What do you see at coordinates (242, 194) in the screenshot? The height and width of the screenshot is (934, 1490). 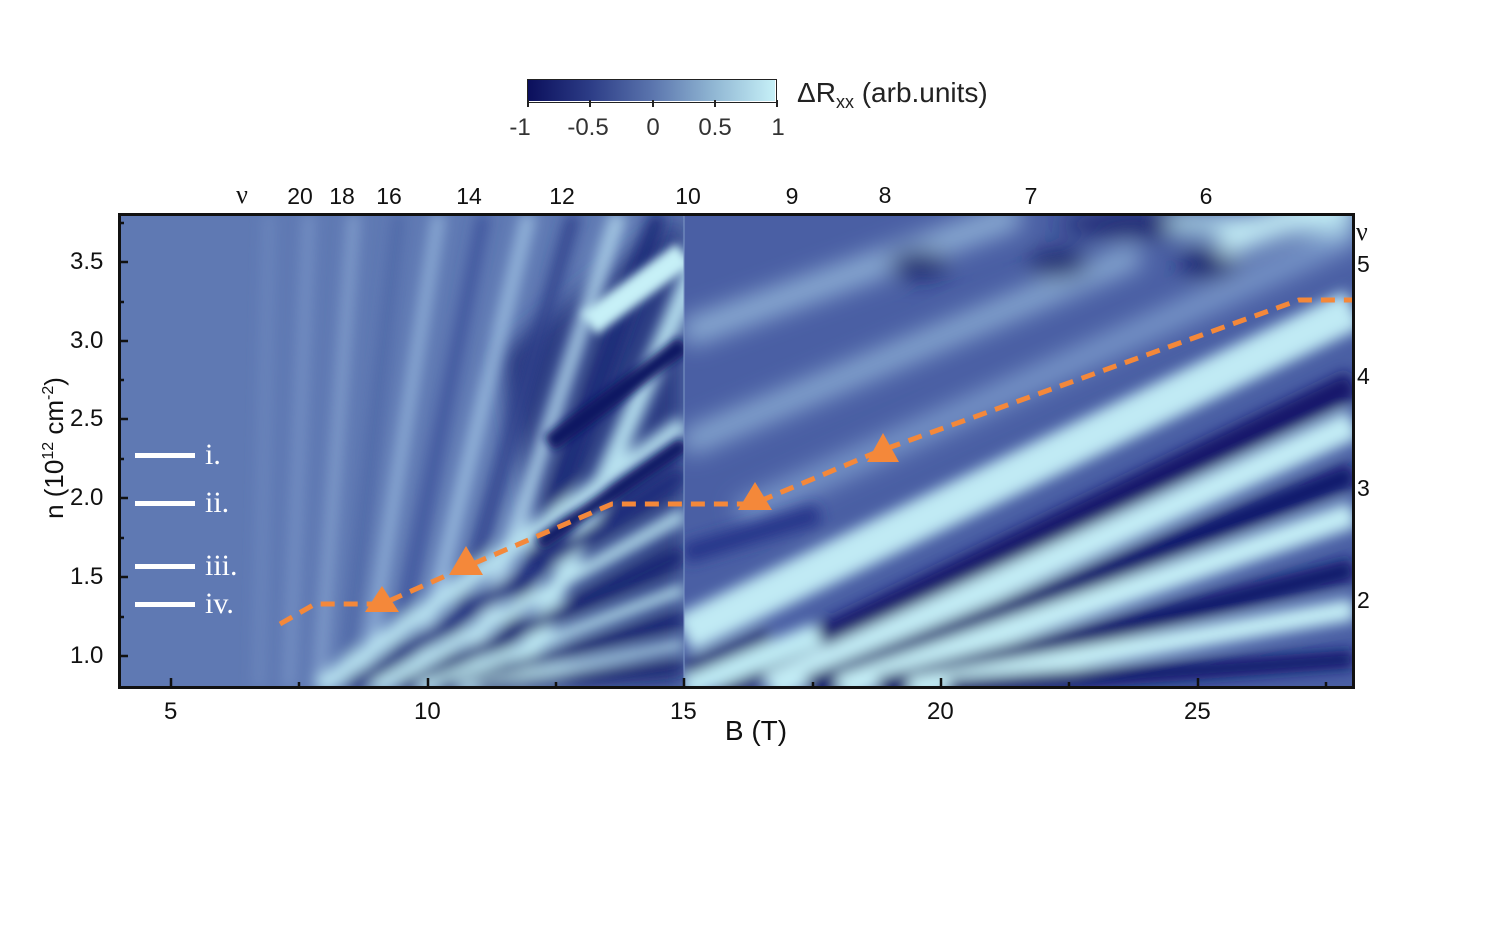 I see `top-nu-symbol: ν` at bounding box center [242, 194].